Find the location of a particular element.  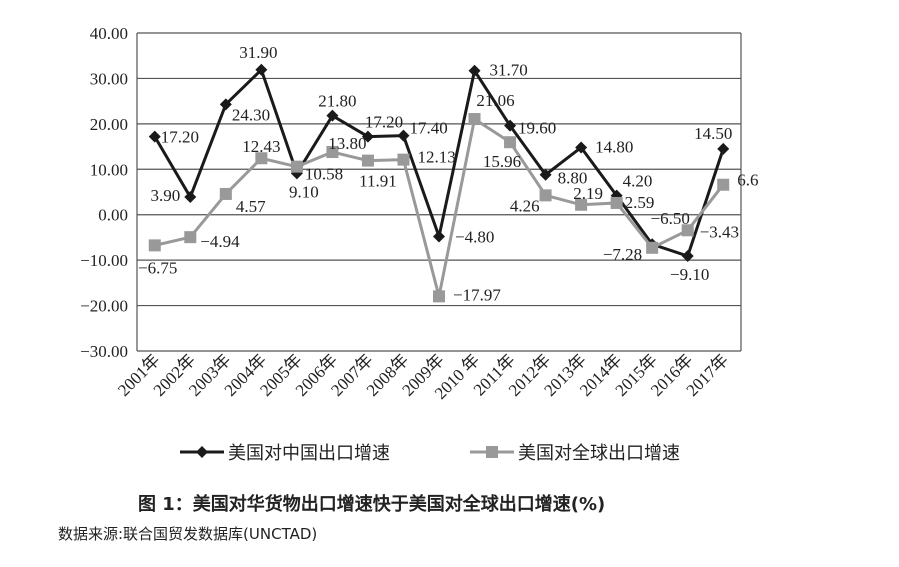

data-label: −17.97 is located at coordinates (477, 294).